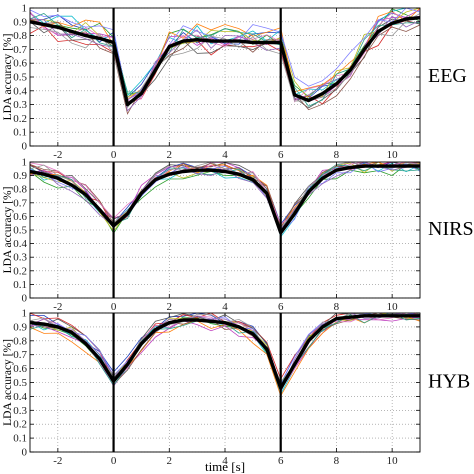  I want to click on panel-side-label: HYB, so click(449, 382).